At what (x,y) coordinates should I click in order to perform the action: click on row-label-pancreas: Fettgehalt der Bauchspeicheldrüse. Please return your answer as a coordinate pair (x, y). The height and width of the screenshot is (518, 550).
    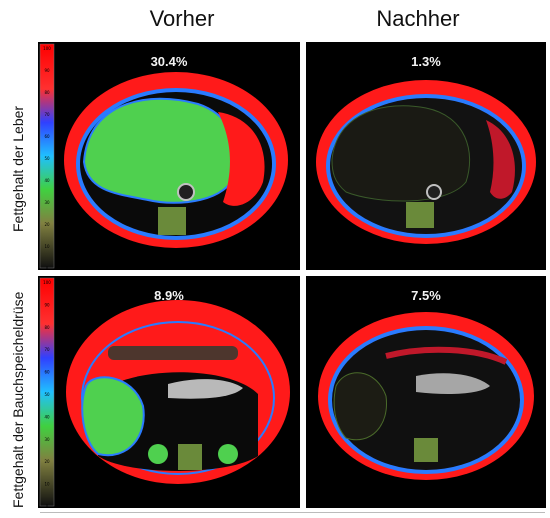
    Looking at the image, I should click on (18, 399).